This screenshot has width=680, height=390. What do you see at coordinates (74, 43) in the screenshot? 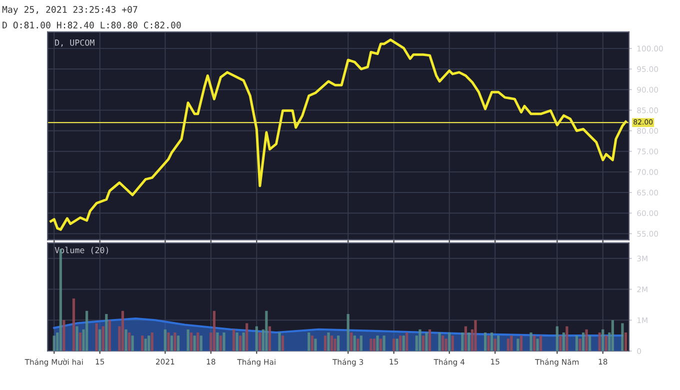
I see `text: D, UPCOM` at bounding box center [74, 43].